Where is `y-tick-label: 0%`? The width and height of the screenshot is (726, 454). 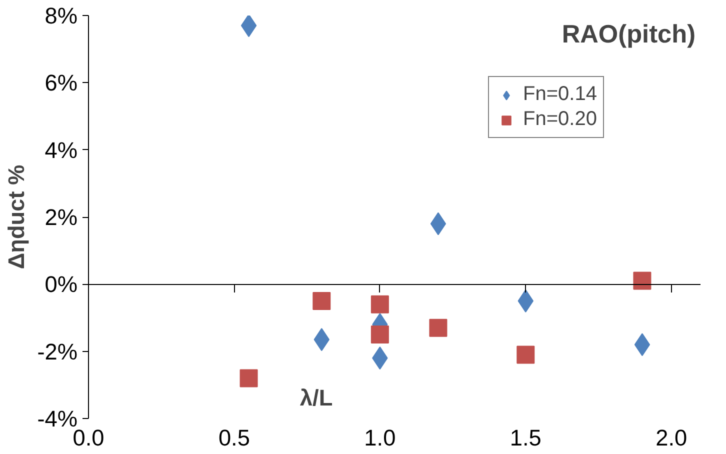
y-tick-label: 0% is located at coordinates (61, 284).